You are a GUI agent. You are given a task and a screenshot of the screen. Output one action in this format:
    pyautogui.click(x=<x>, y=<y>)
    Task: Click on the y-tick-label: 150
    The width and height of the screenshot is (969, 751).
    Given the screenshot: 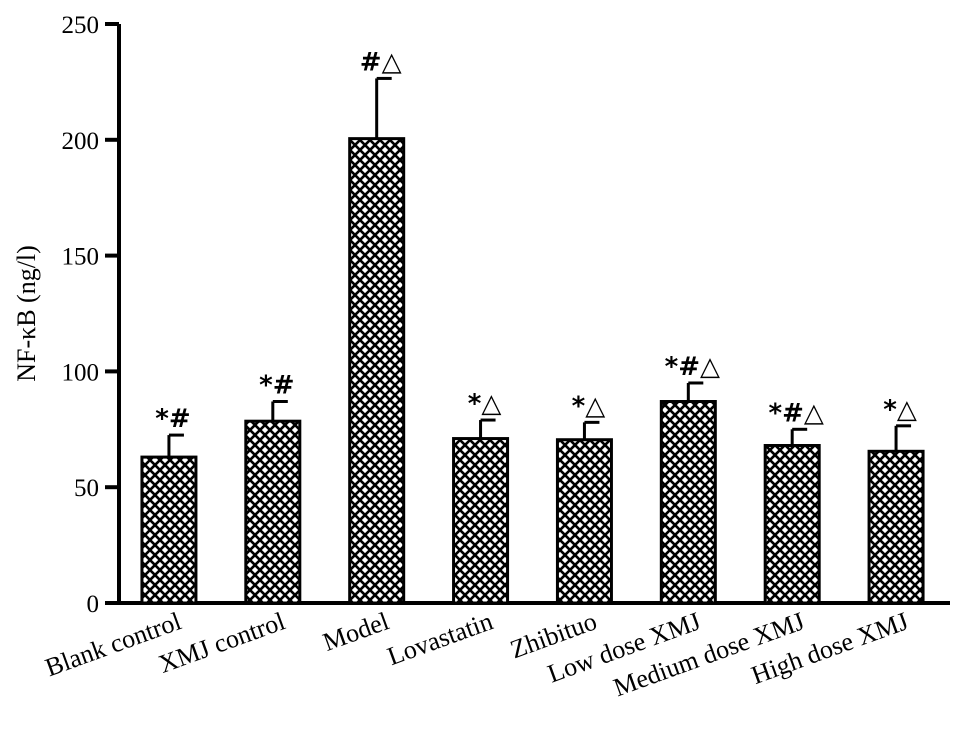 What is the action you would take?
    pyautogui.click(x=81, y=257)
    